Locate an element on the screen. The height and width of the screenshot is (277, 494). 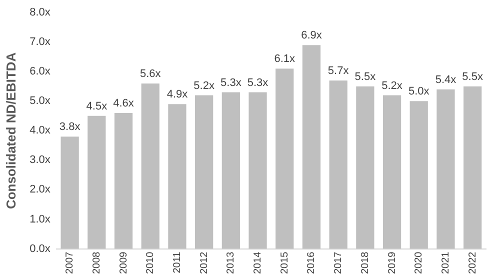
data-label: 6.9x is located at coordinates (311, 36).